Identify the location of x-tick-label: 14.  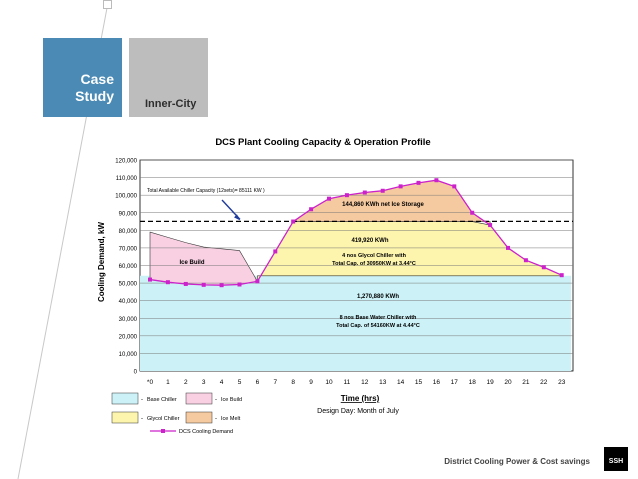
(401, 382).